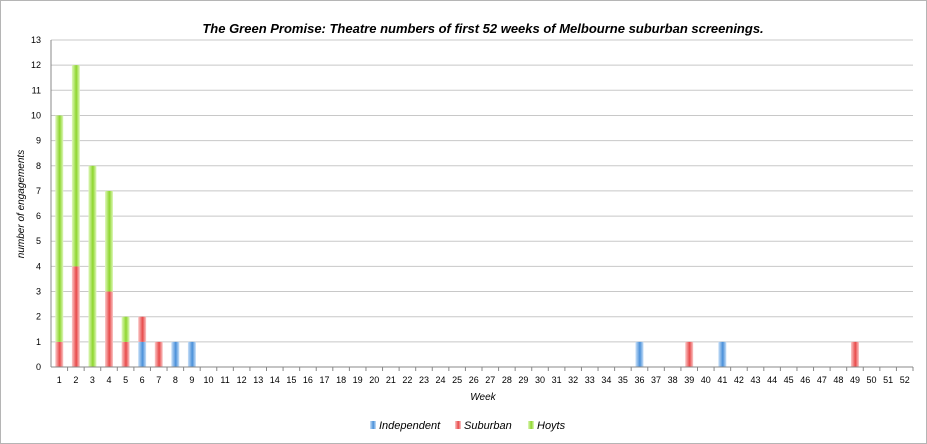  I want to click on y-tick-label: 9, so click(38, 141).